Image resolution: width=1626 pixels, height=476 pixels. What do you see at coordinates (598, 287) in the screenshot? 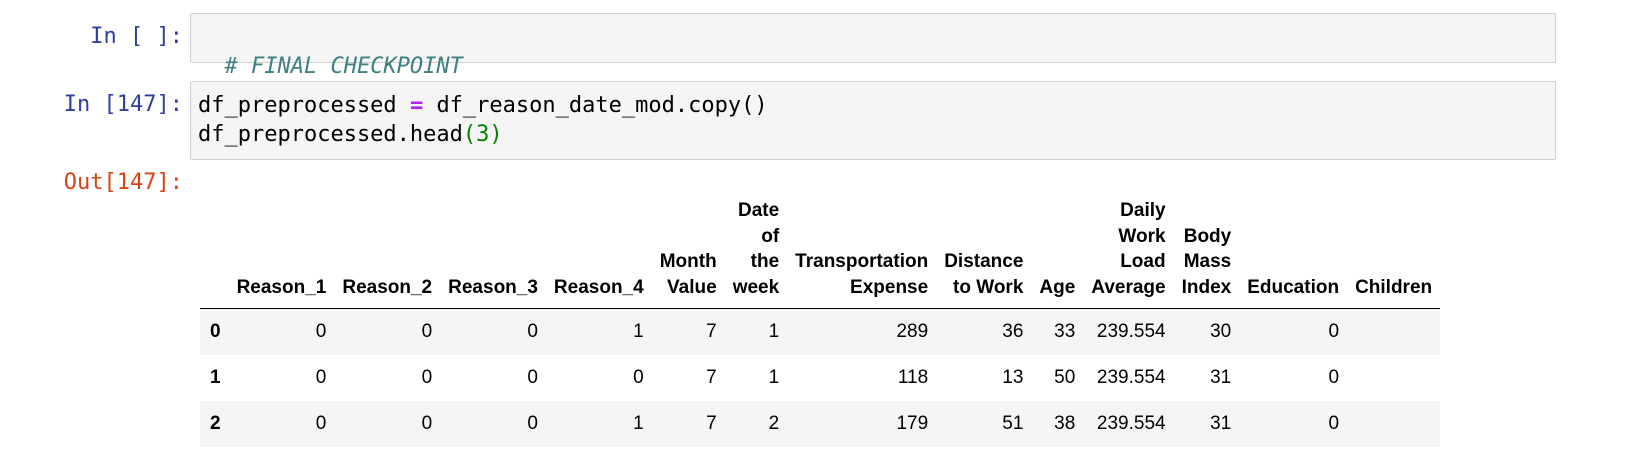
I see `column-header-text: Reason_4` at bounding box center [598, 287].